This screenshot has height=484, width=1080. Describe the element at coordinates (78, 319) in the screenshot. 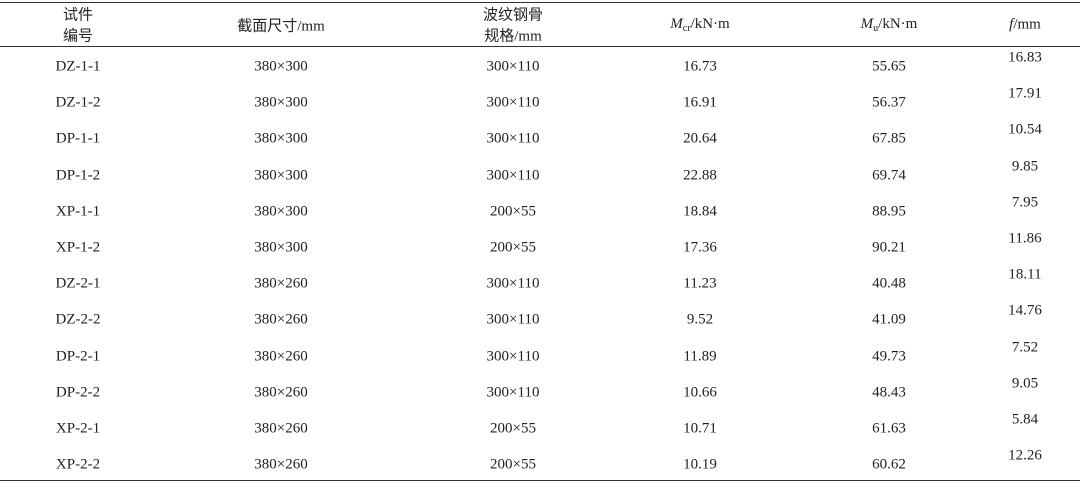

I see `table-cell: DZ-2-2` at that location.